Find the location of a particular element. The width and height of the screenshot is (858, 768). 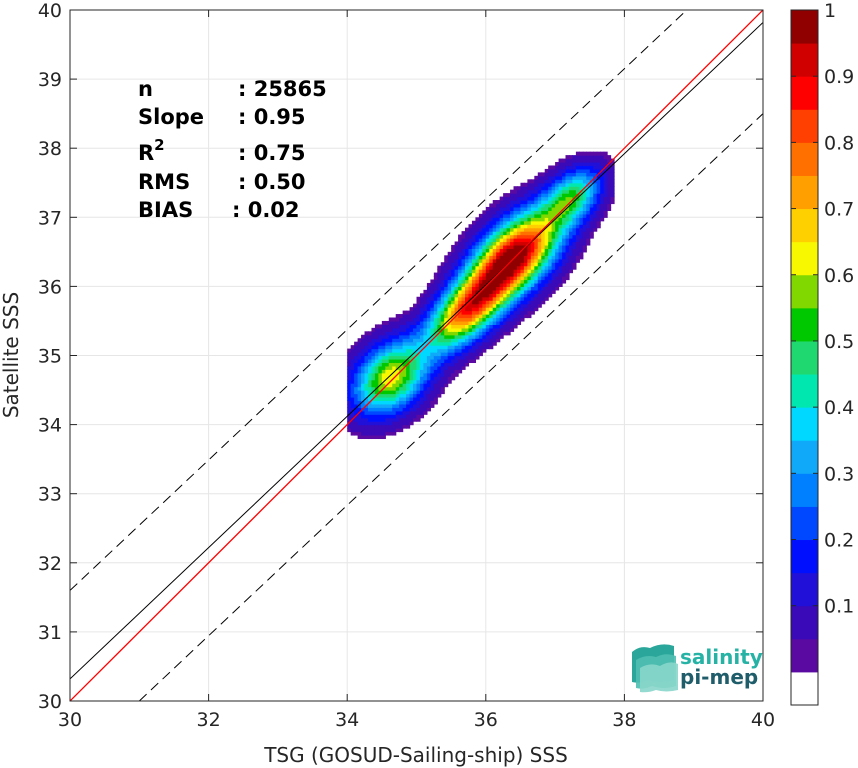

colorbar-segment is located at coordinates (804, 589).